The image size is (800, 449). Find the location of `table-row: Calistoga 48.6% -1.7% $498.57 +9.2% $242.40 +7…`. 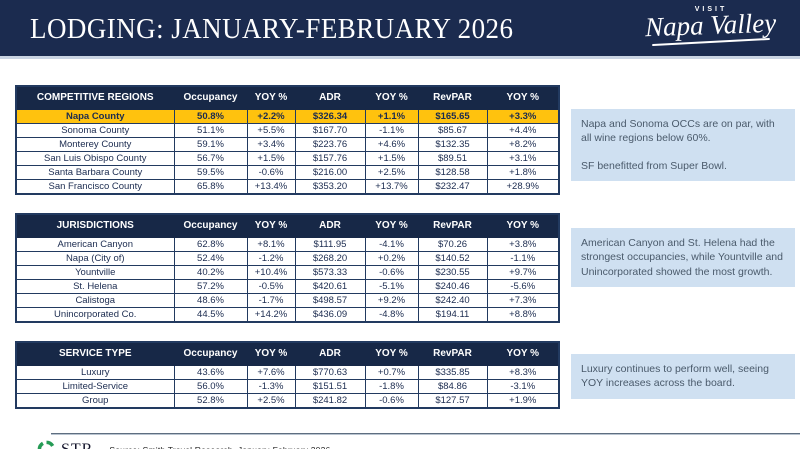

table-row: Calistoga 48.6% -1.7% $498.57 +9.2% $242.40 +7… is located at coordinates (287, 300).